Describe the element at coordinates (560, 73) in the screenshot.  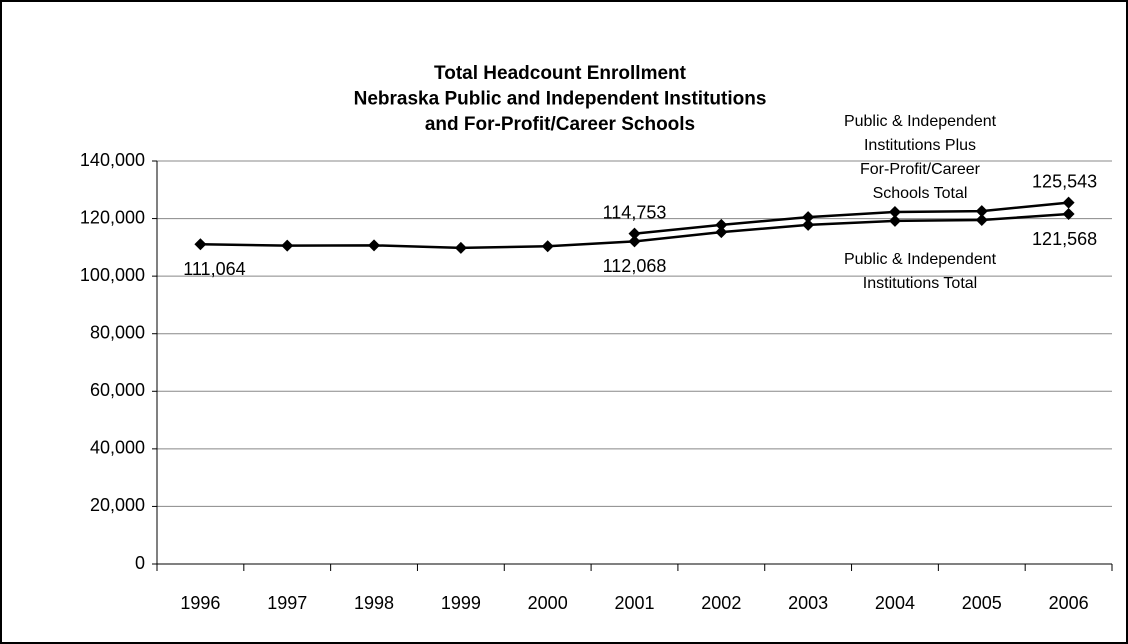
I see `chart-title: Total Headcount Enrollment` at that location.